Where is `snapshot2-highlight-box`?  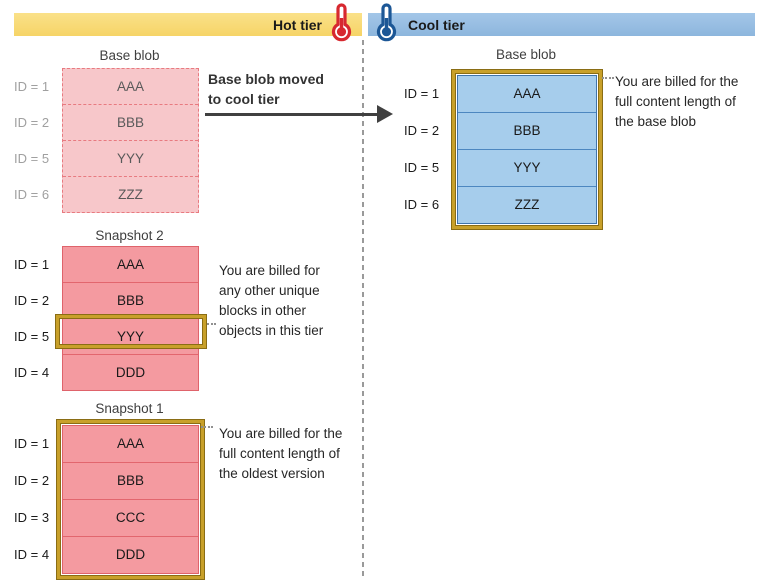
snapshot2-highlight-box is located at coordinates (131, 331).